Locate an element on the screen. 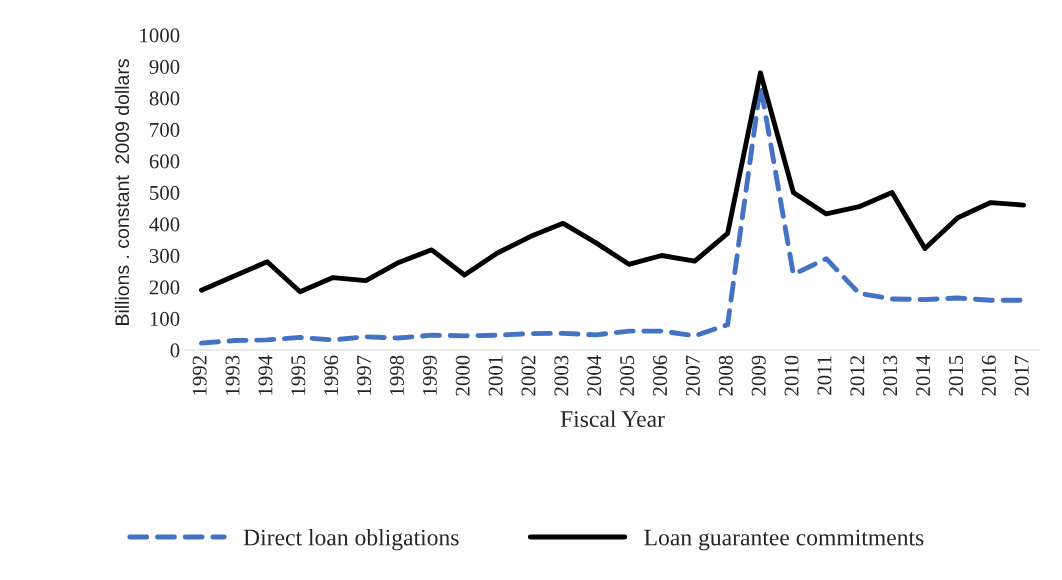 This screenshot has width=1062, height=580. x-tick-label: 2012 is located at coordinates (857, 376).